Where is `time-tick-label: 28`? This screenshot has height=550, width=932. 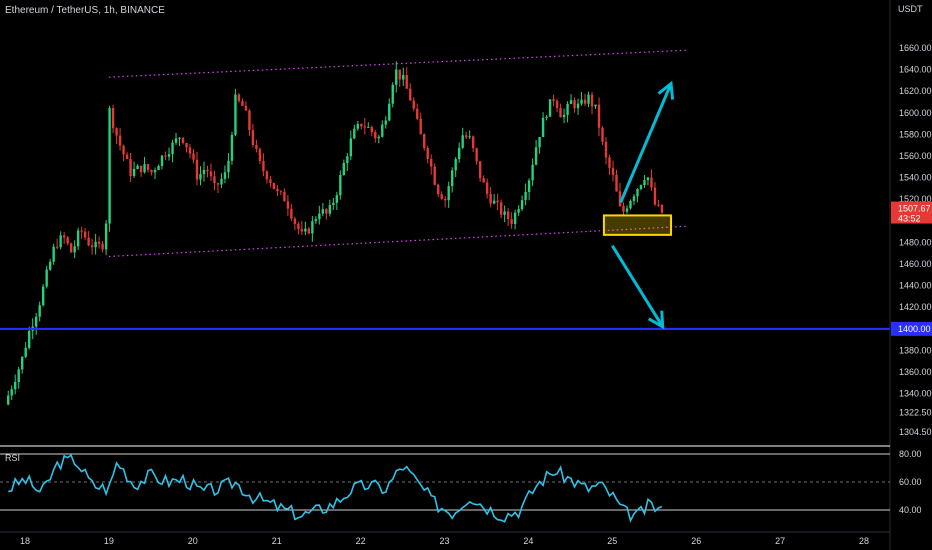
time-tick-label: 28 is located at coordinates (864, 541).